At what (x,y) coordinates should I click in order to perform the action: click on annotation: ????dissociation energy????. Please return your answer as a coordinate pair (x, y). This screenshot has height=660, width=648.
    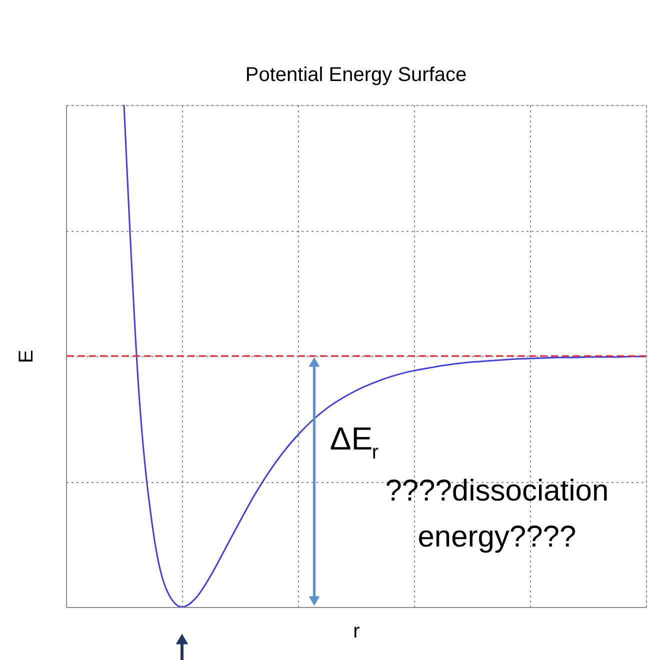
    Looking at the image, I should click on (497, 514).